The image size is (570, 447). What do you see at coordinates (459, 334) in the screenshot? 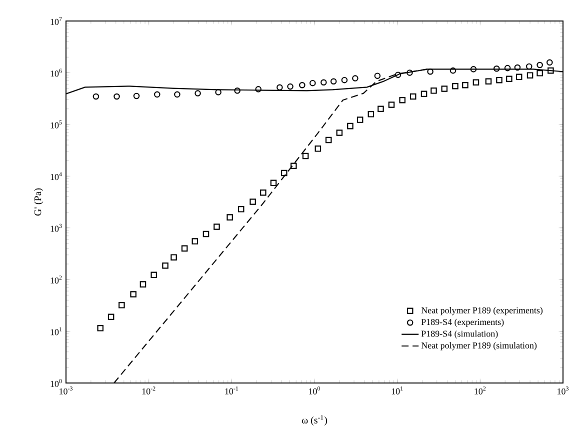
I see `legend-label: P189-S4 (simulation)` at bounding box center [459, 334].